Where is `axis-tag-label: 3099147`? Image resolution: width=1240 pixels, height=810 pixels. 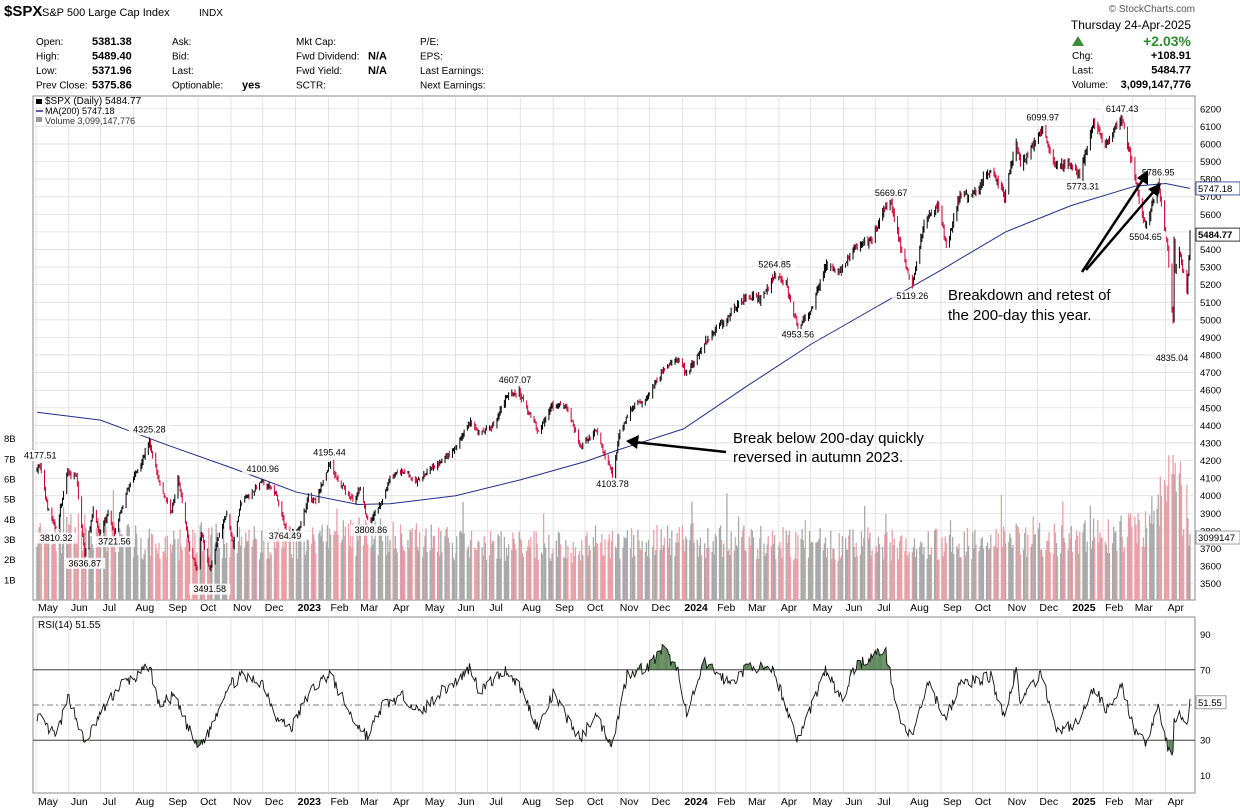 axis-tag-label: 3099147 is located at coordinates (1216, 538).